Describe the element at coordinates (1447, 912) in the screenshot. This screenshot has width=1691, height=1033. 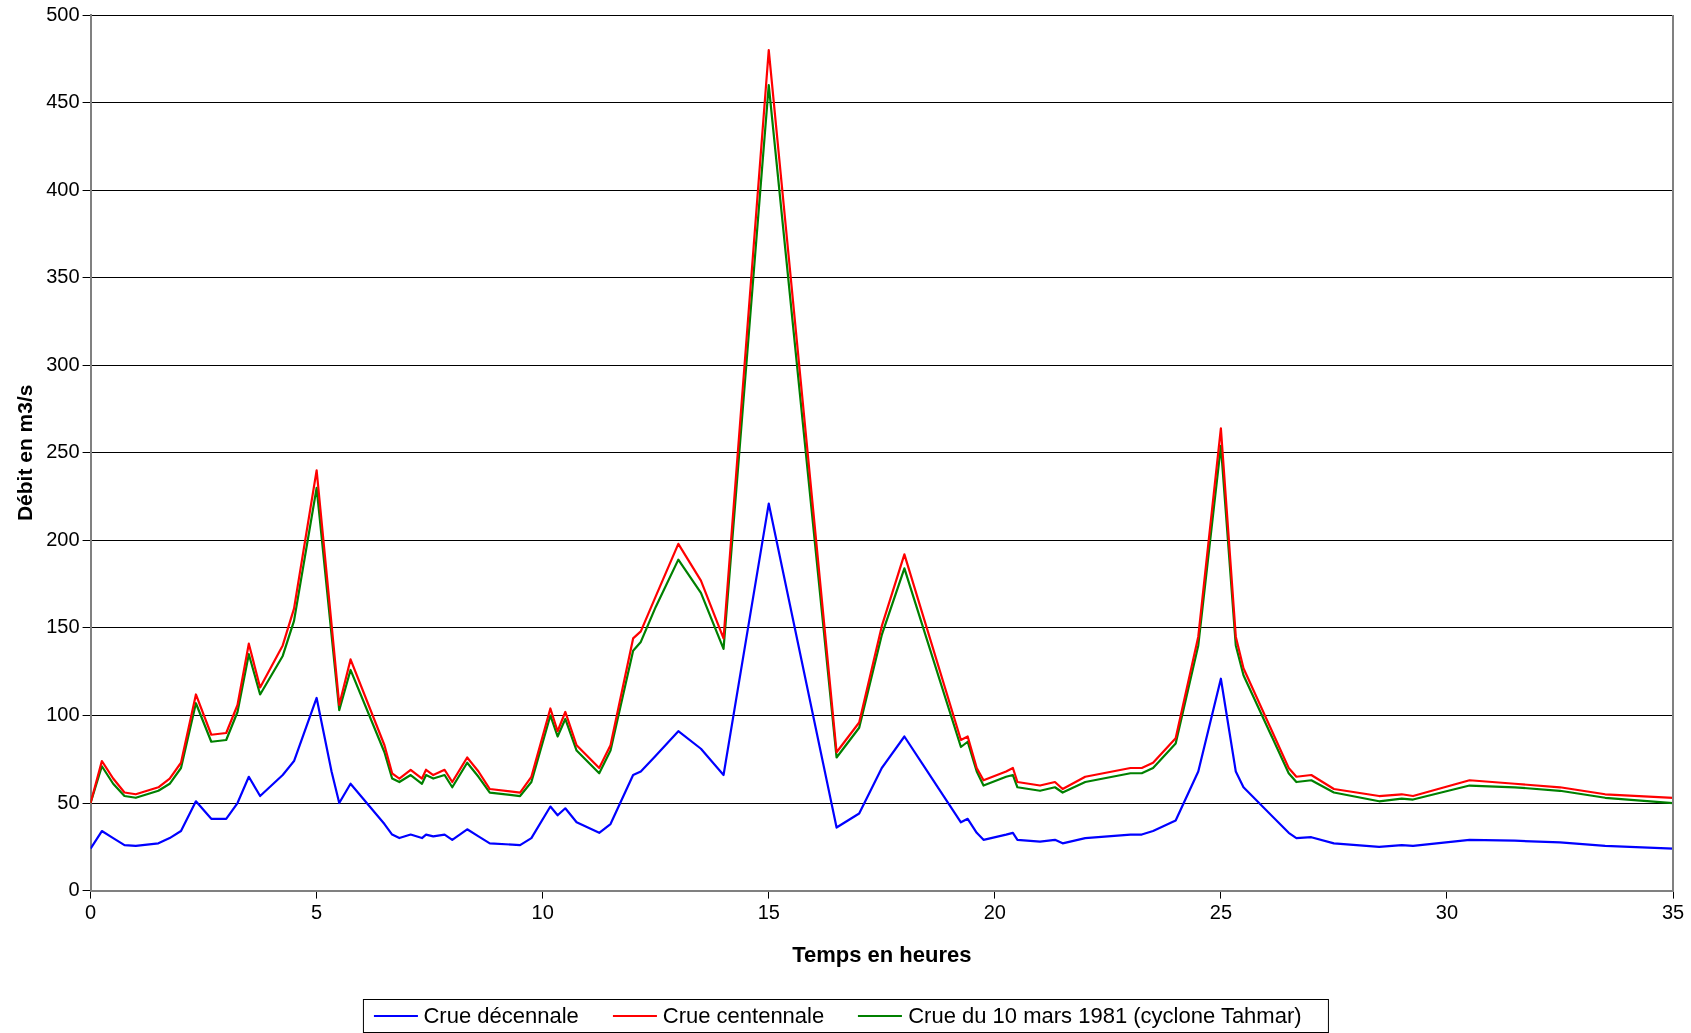
I see `x-tick-label: 30` at that location.